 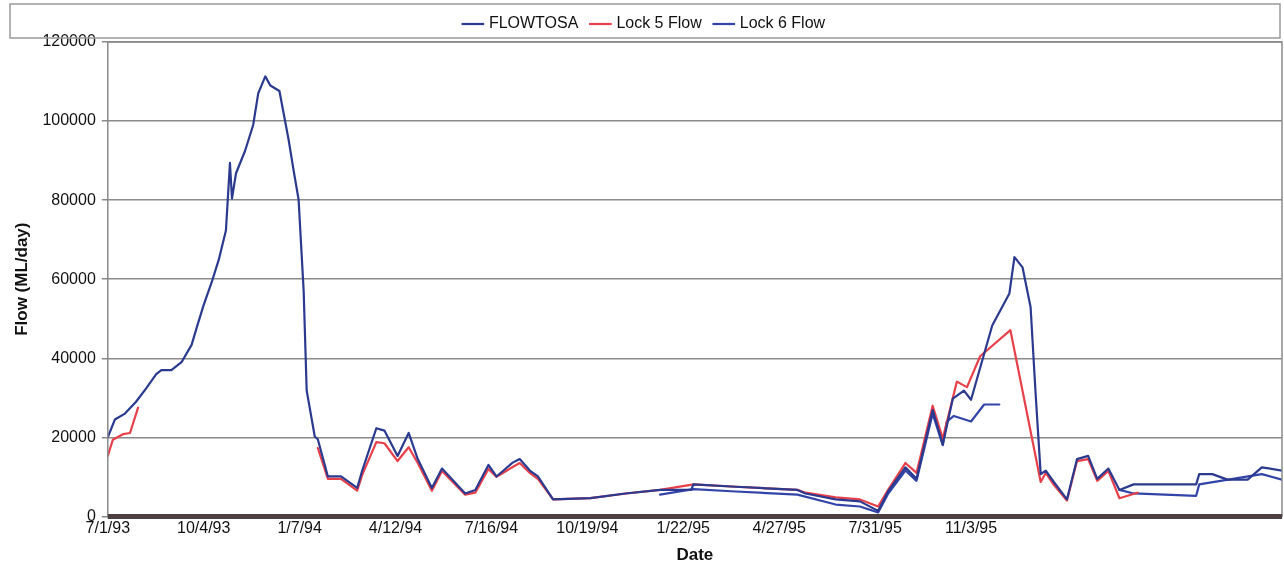 I want to click on y-tick-label: 120000, so click(x=69, y=41).